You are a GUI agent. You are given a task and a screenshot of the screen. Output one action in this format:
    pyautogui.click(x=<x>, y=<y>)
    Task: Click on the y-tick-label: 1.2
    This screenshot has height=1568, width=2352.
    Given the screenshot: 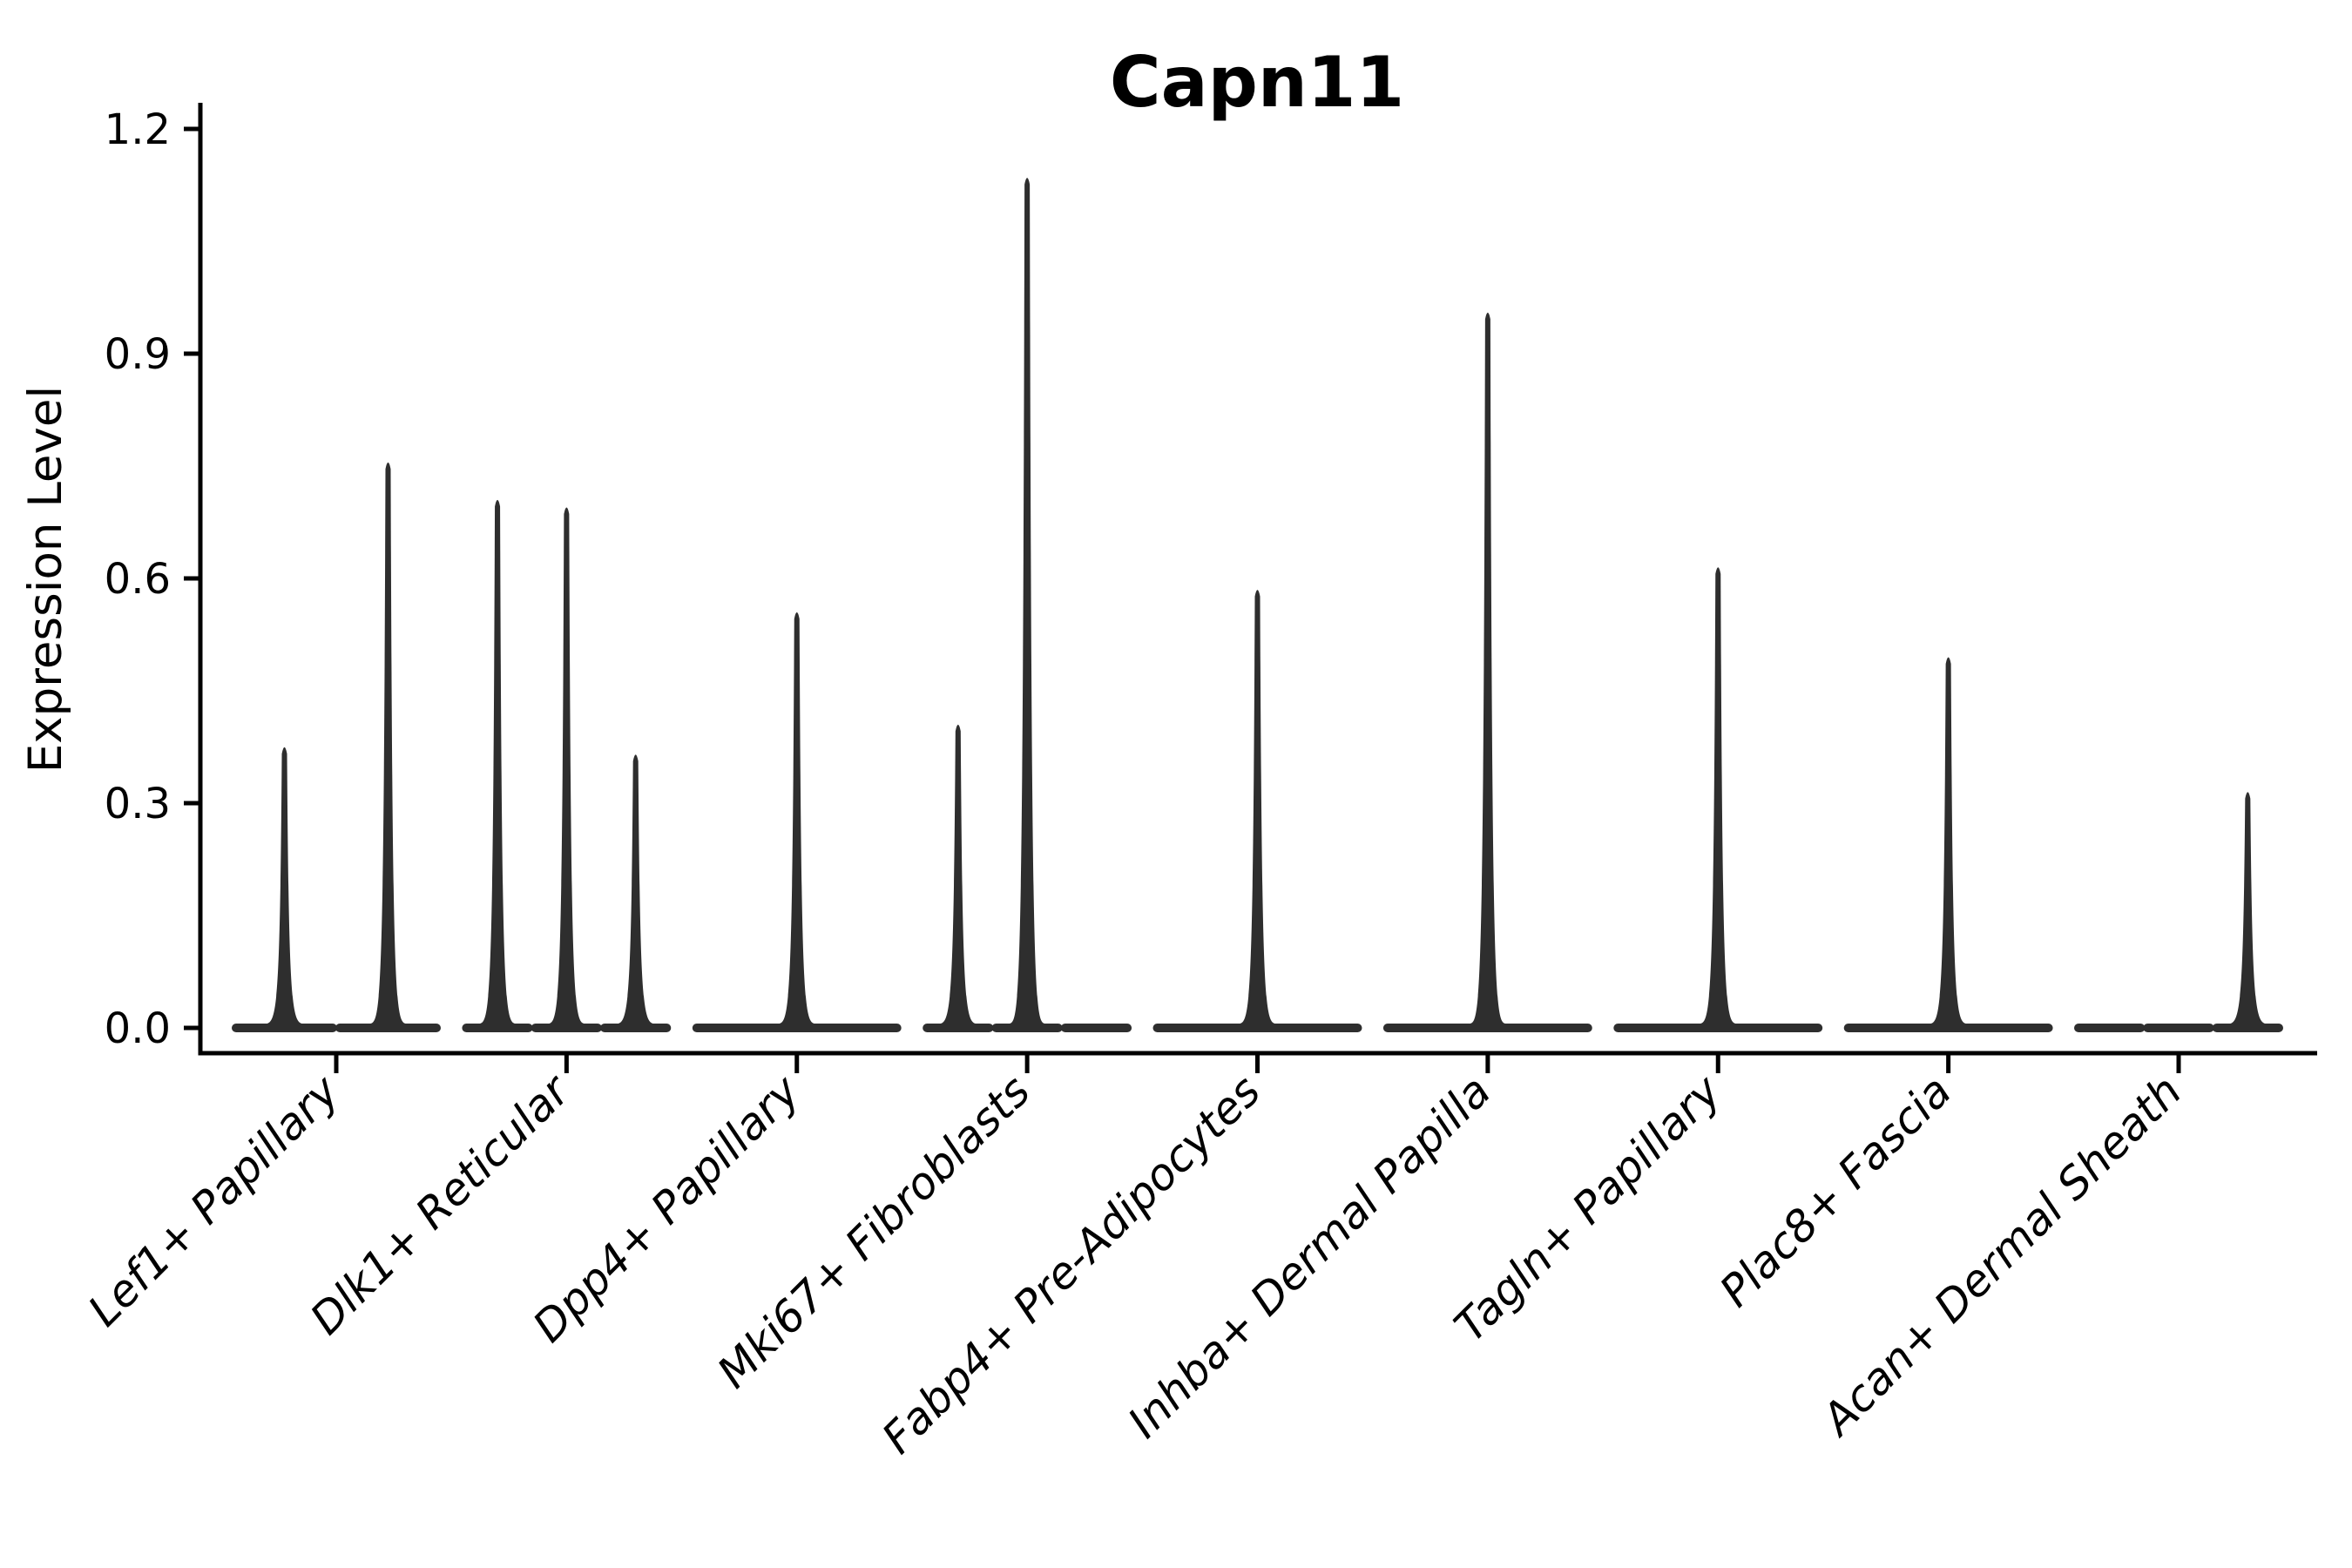 What is the action you would take?
    pyautogui.click(x=138, y=129)
    